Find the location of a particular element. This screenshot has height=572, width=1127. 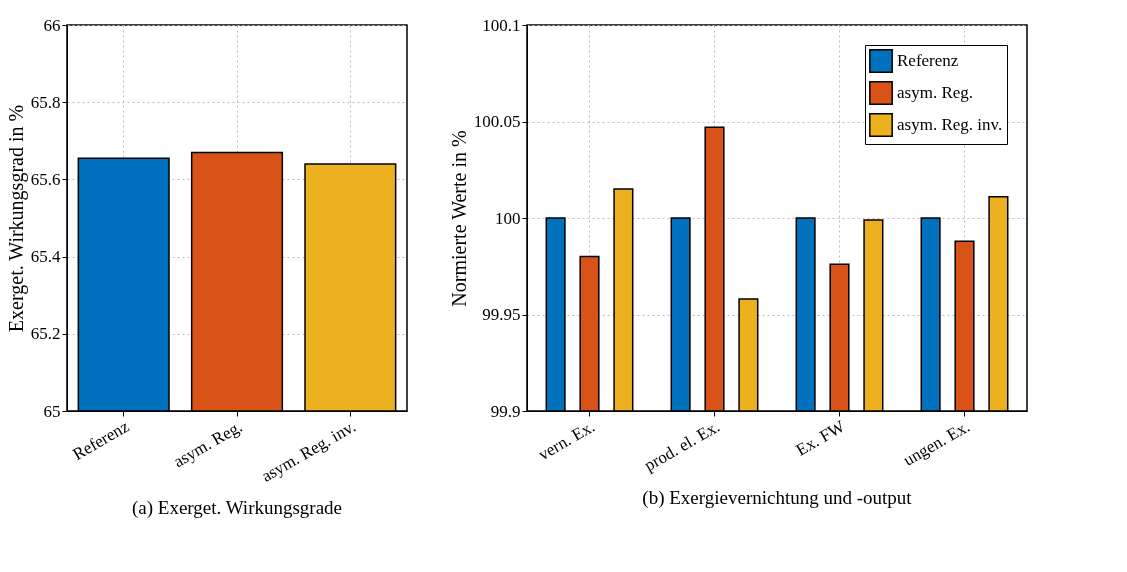

y-axis-title: Exerget. Wirkungsgrad in % is located at coordinates (16, 218).